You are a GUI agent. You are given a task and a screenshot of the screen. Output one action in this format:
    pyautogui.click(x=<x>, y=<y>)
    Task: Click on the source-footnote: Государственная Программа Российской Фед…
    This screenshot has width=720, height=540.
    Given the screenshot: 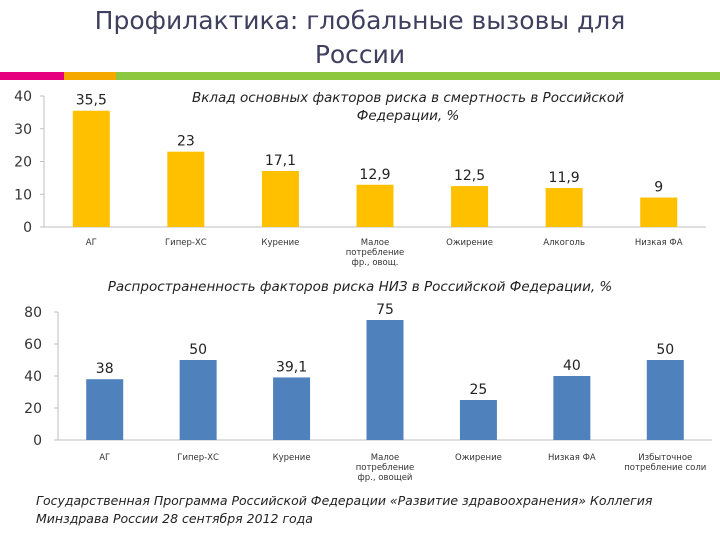 What is the action you would take?
    pyautogui.click(x=366, y=510)
    